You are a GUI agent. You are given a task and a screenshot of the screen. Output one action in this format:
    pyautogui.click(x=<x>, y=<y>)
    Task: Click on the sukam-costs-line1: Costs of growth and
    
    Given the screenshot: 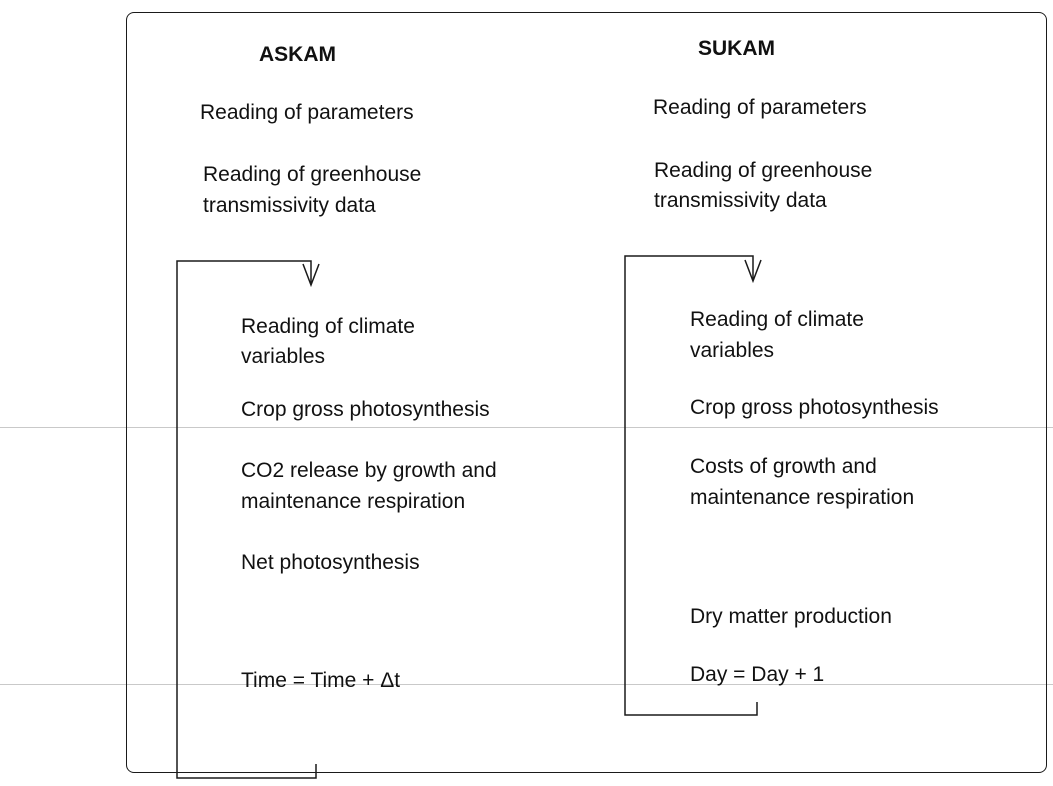 What is the action you would take?
    pyautogui.click(x=783, y=466)
    